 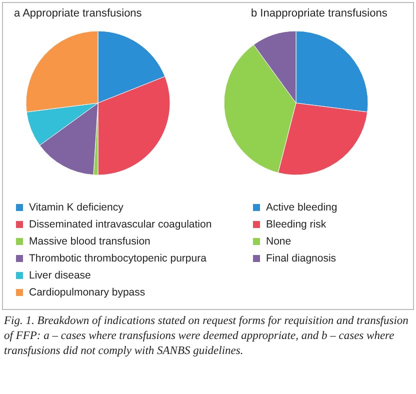 I want to click on legend-label: Final diagnosis, so click(x=301, y=258).